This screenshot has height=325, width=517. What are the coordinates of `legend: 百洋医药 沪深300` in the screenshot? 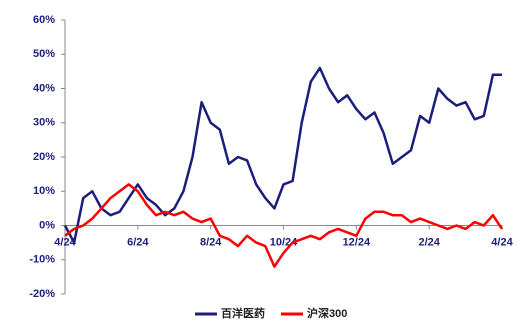 It's located at (271, 313).